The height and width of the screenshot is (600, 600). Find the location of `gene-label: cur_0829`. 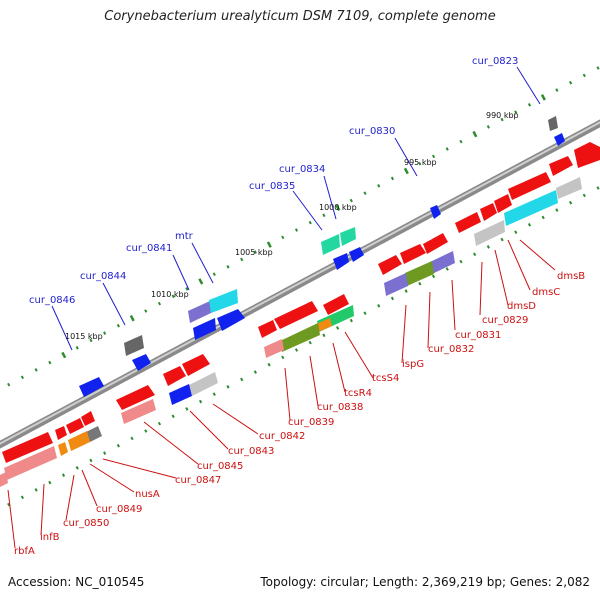

gene-label: cur_0829 is located at coordinates (505, 320).